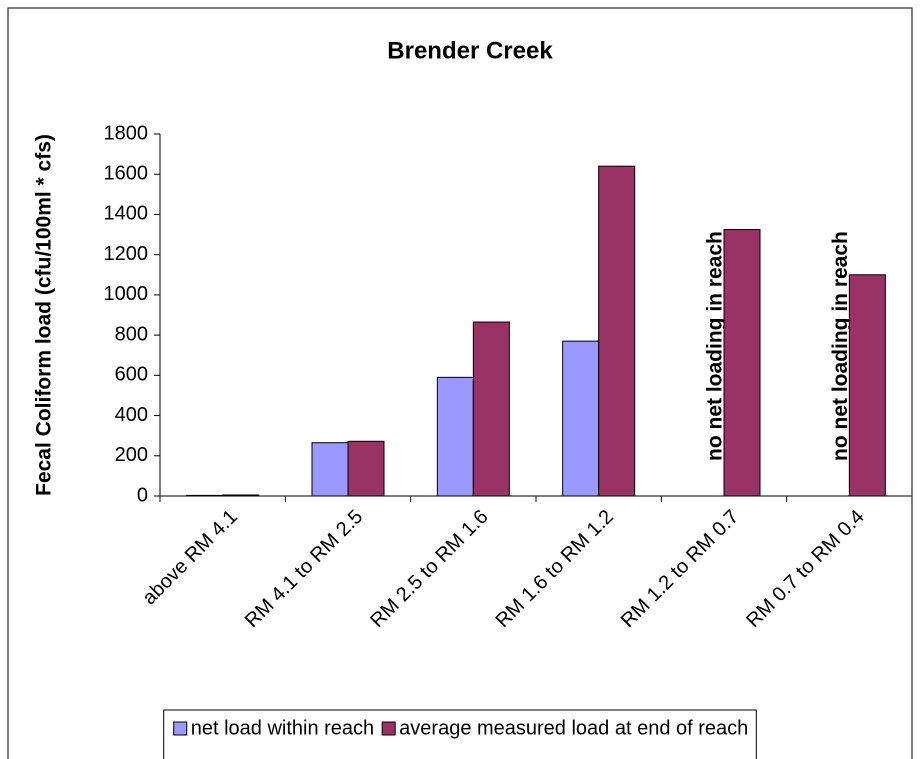  Describe the element at coordinates (131, 415) in the screenshot. I see `y-tick-label: 400` at that location.